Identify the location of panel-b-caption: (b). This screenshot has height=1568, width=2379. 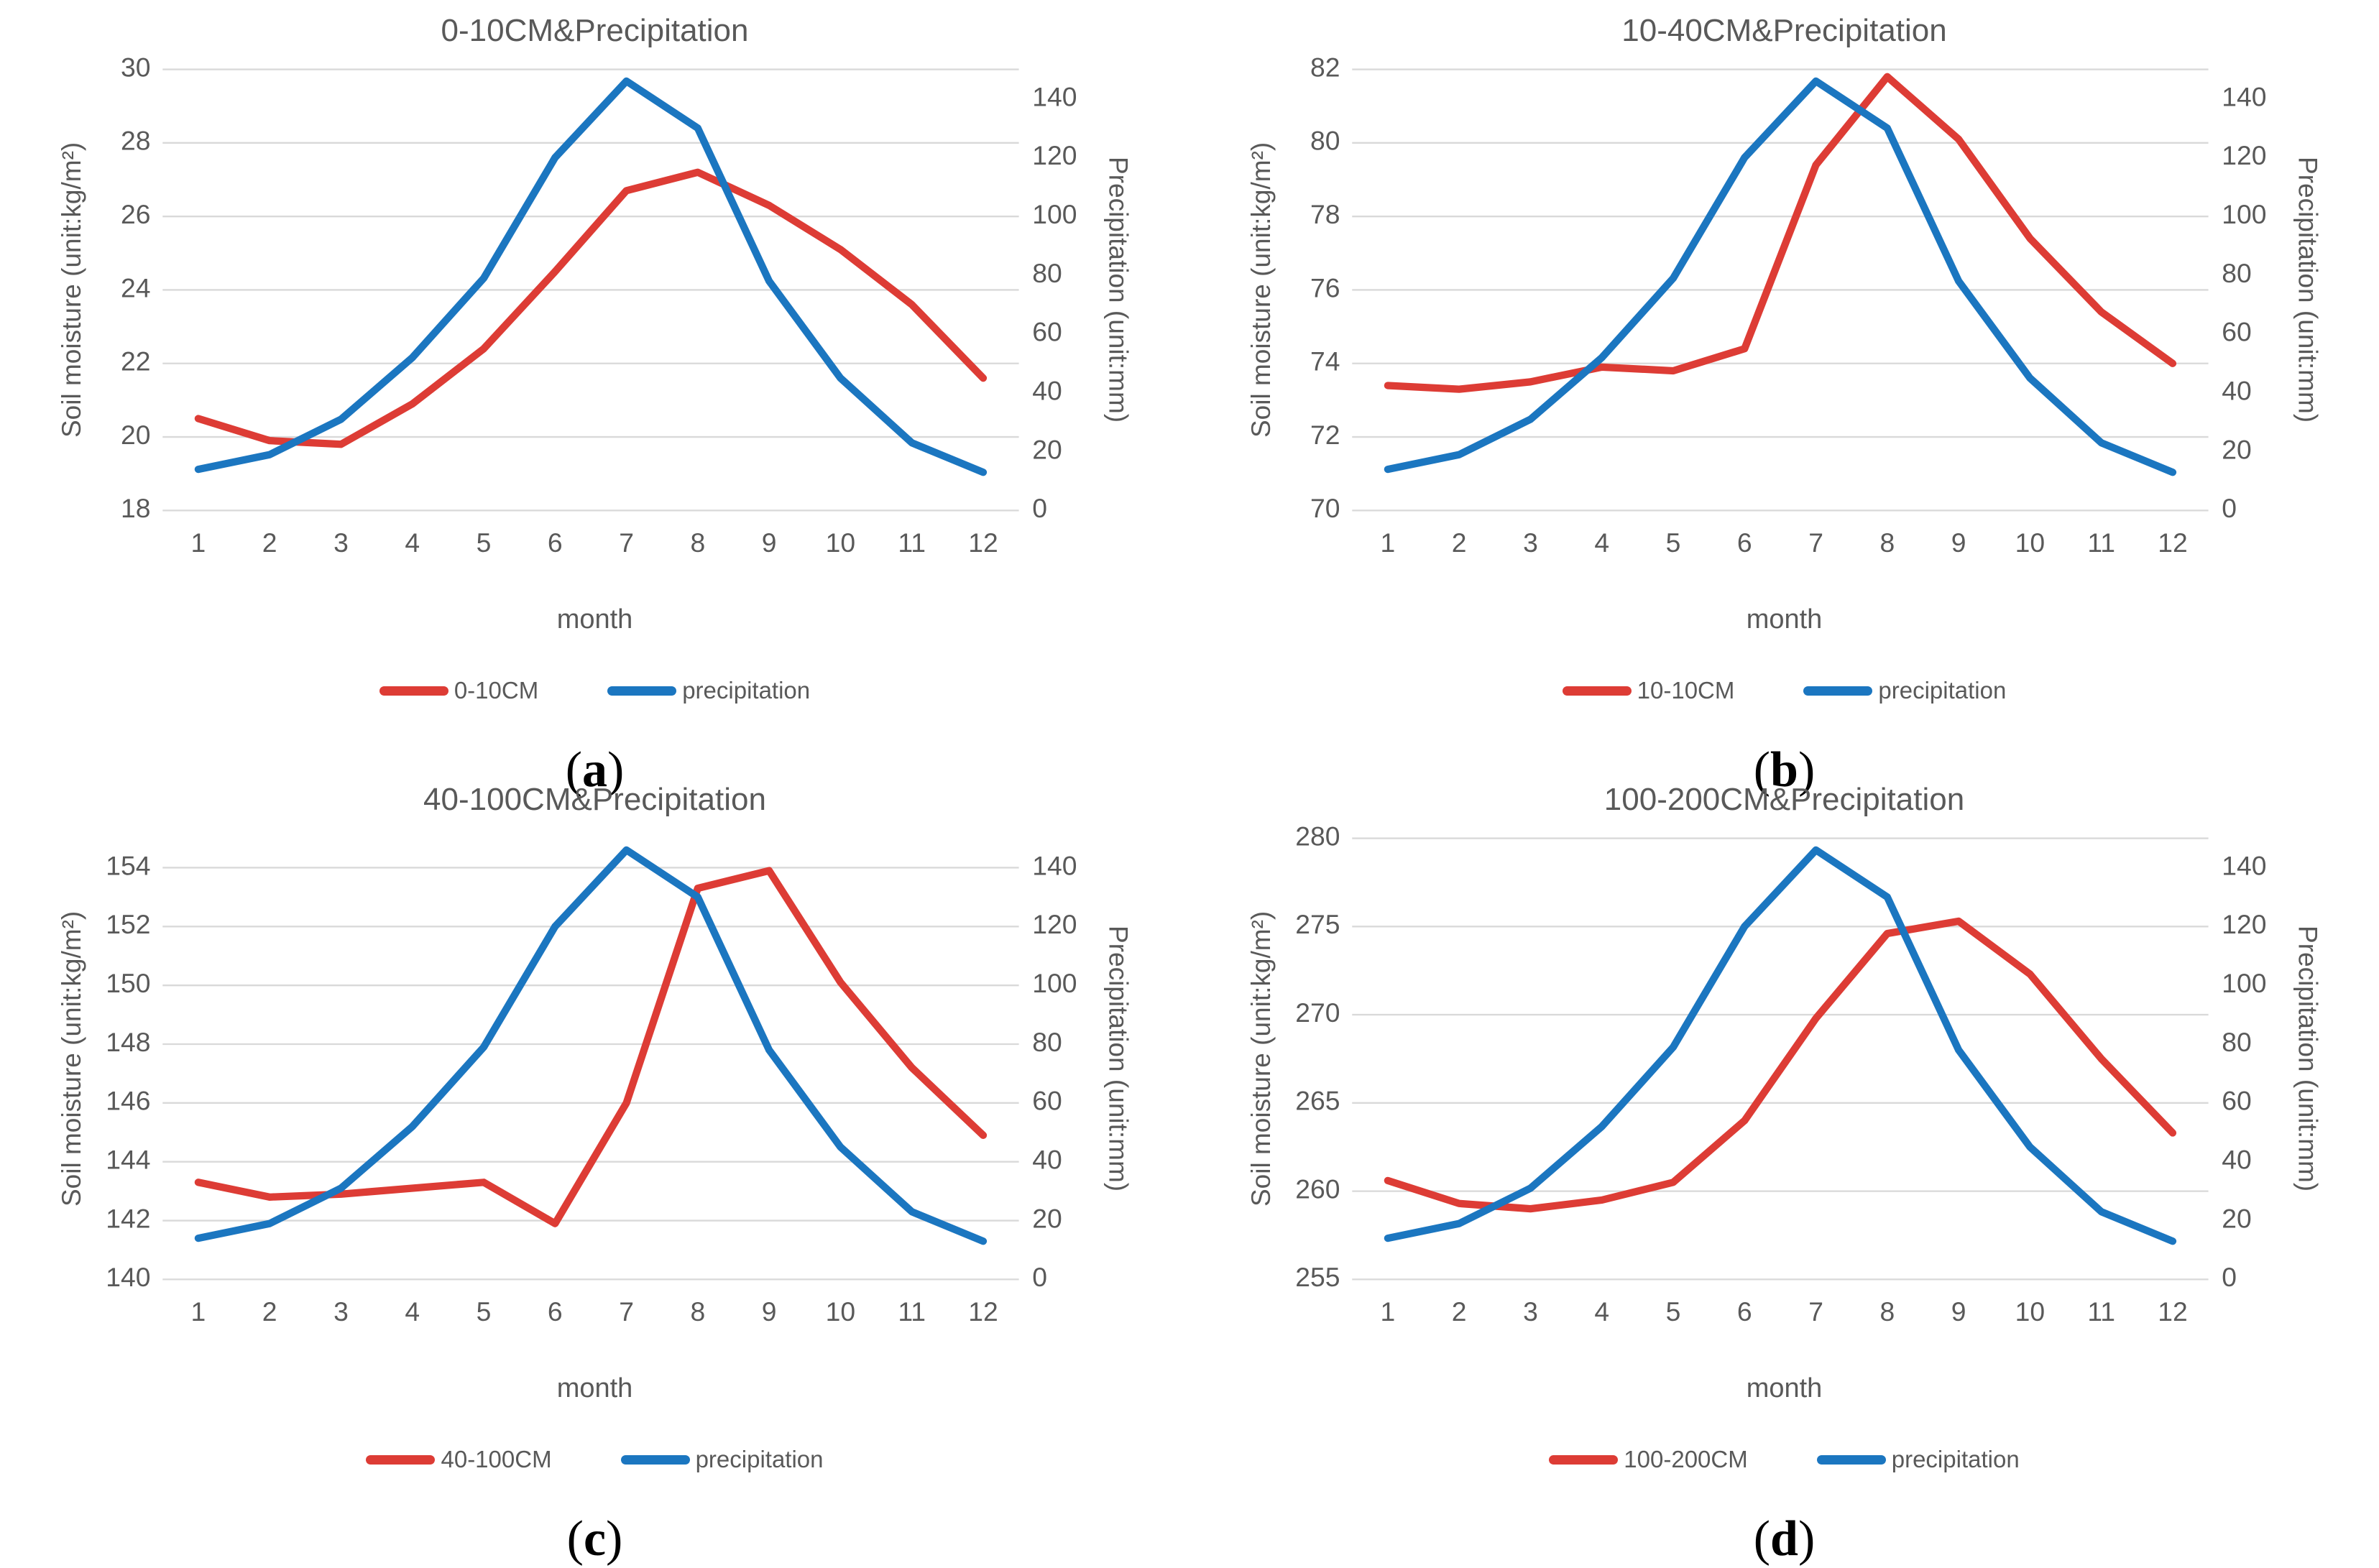
(1785, 770).